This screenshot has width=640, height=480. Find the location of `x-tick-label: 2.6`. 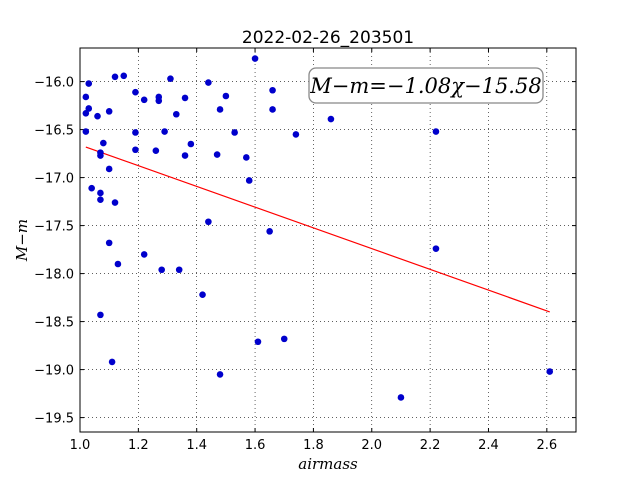

x-tick-label: 2.6 is located at coordinates (546, 445).